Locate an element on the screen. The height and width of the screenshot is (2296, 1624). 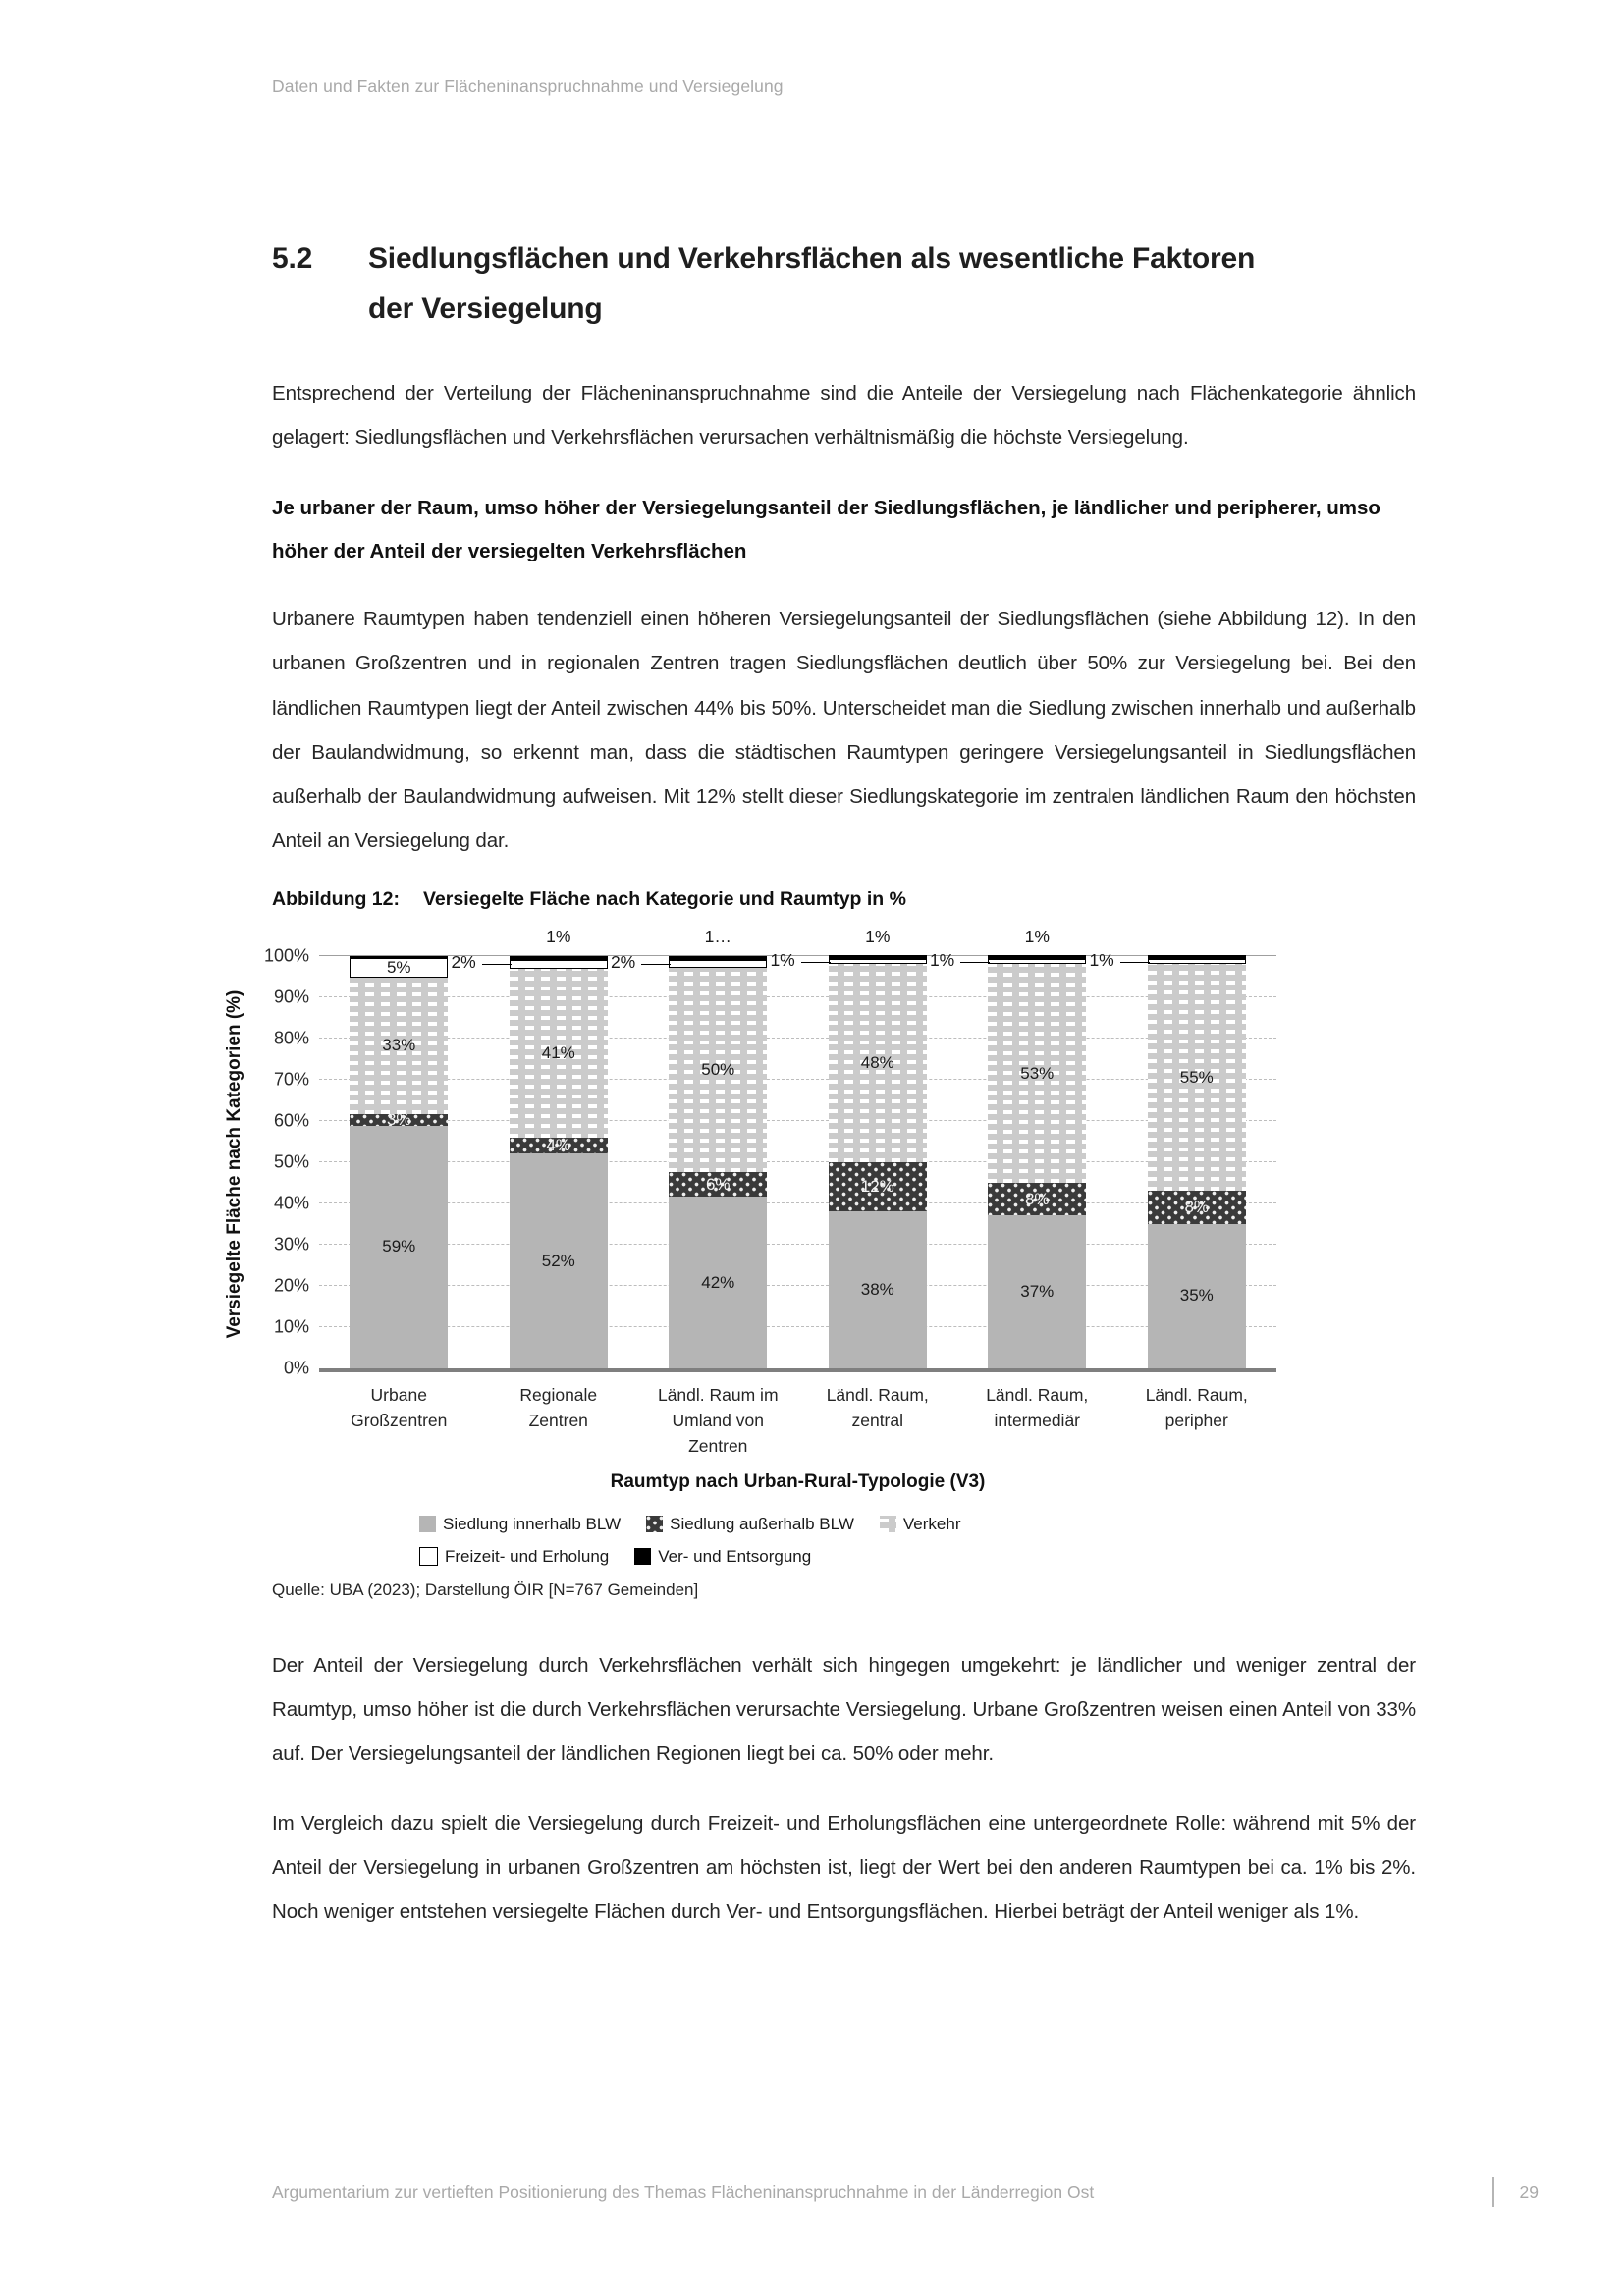
segment-value-label: 48% is located at coordinates (877, 1063).